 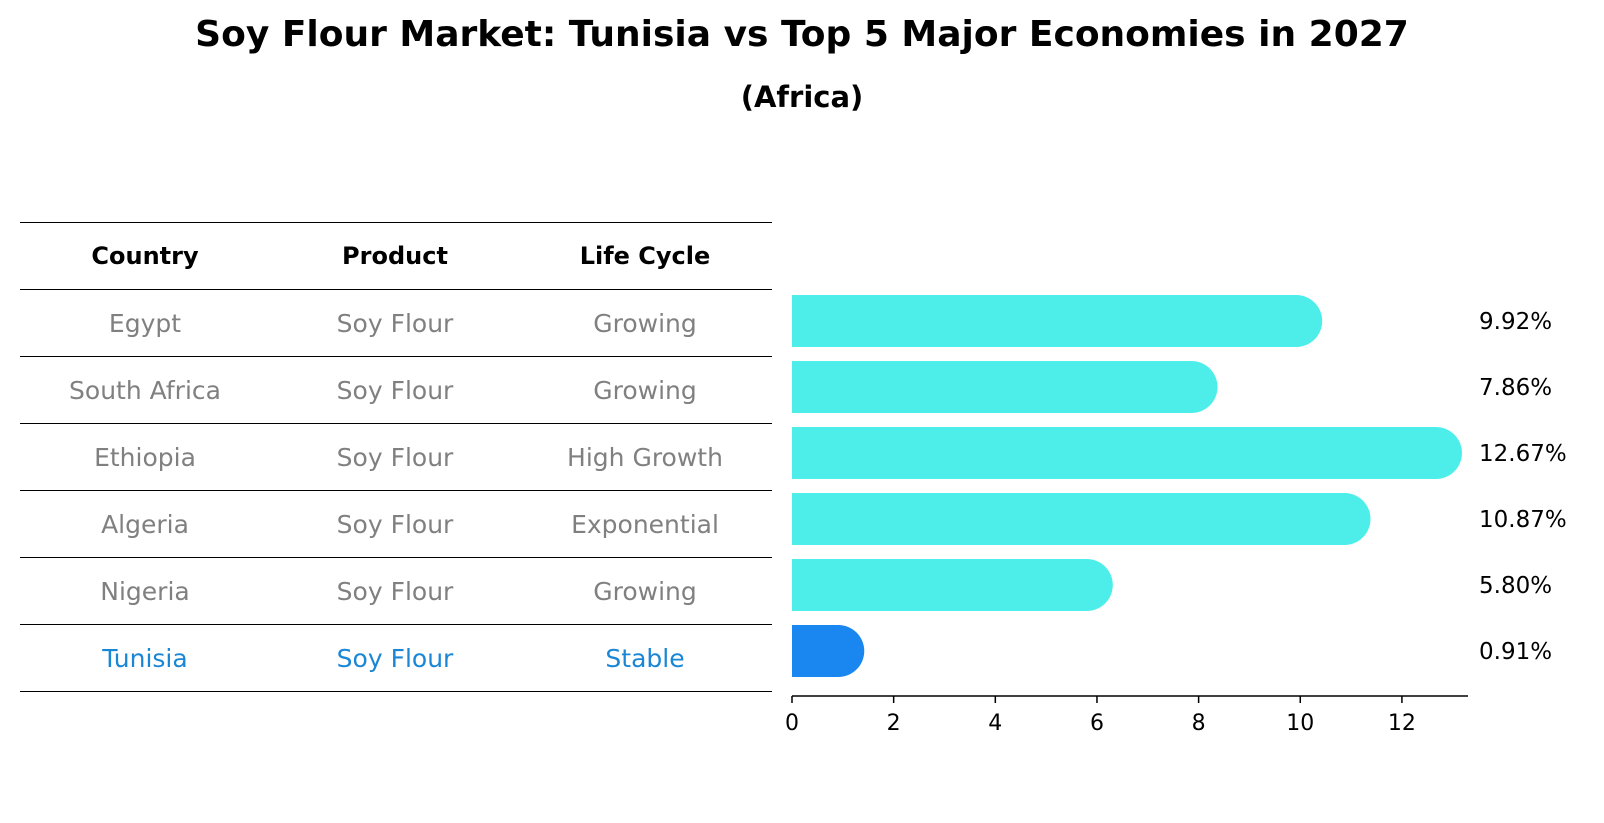 I want to click on table-row: Algeria Soy Flour Exponential, so click(x=396, y=524).